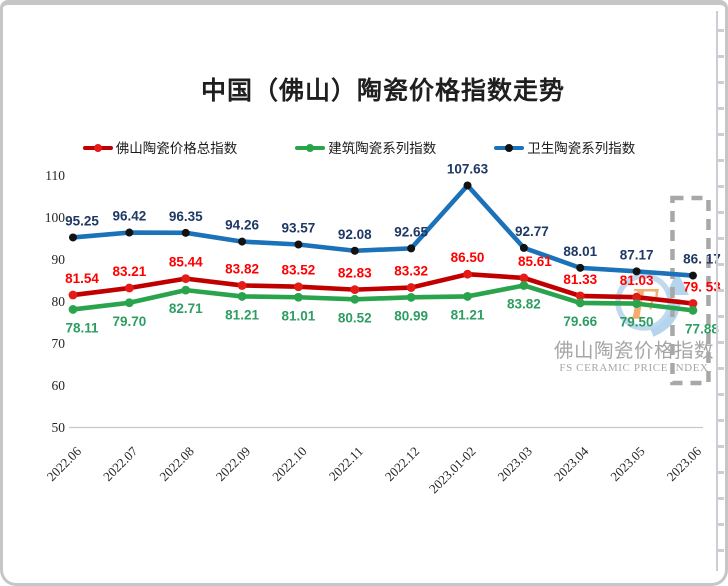 The image size is (728, 586). What do you see at coordinates (59, 301) in the screenshot?
I see `y-tick-label: 80` at bounding box center [59, 301].